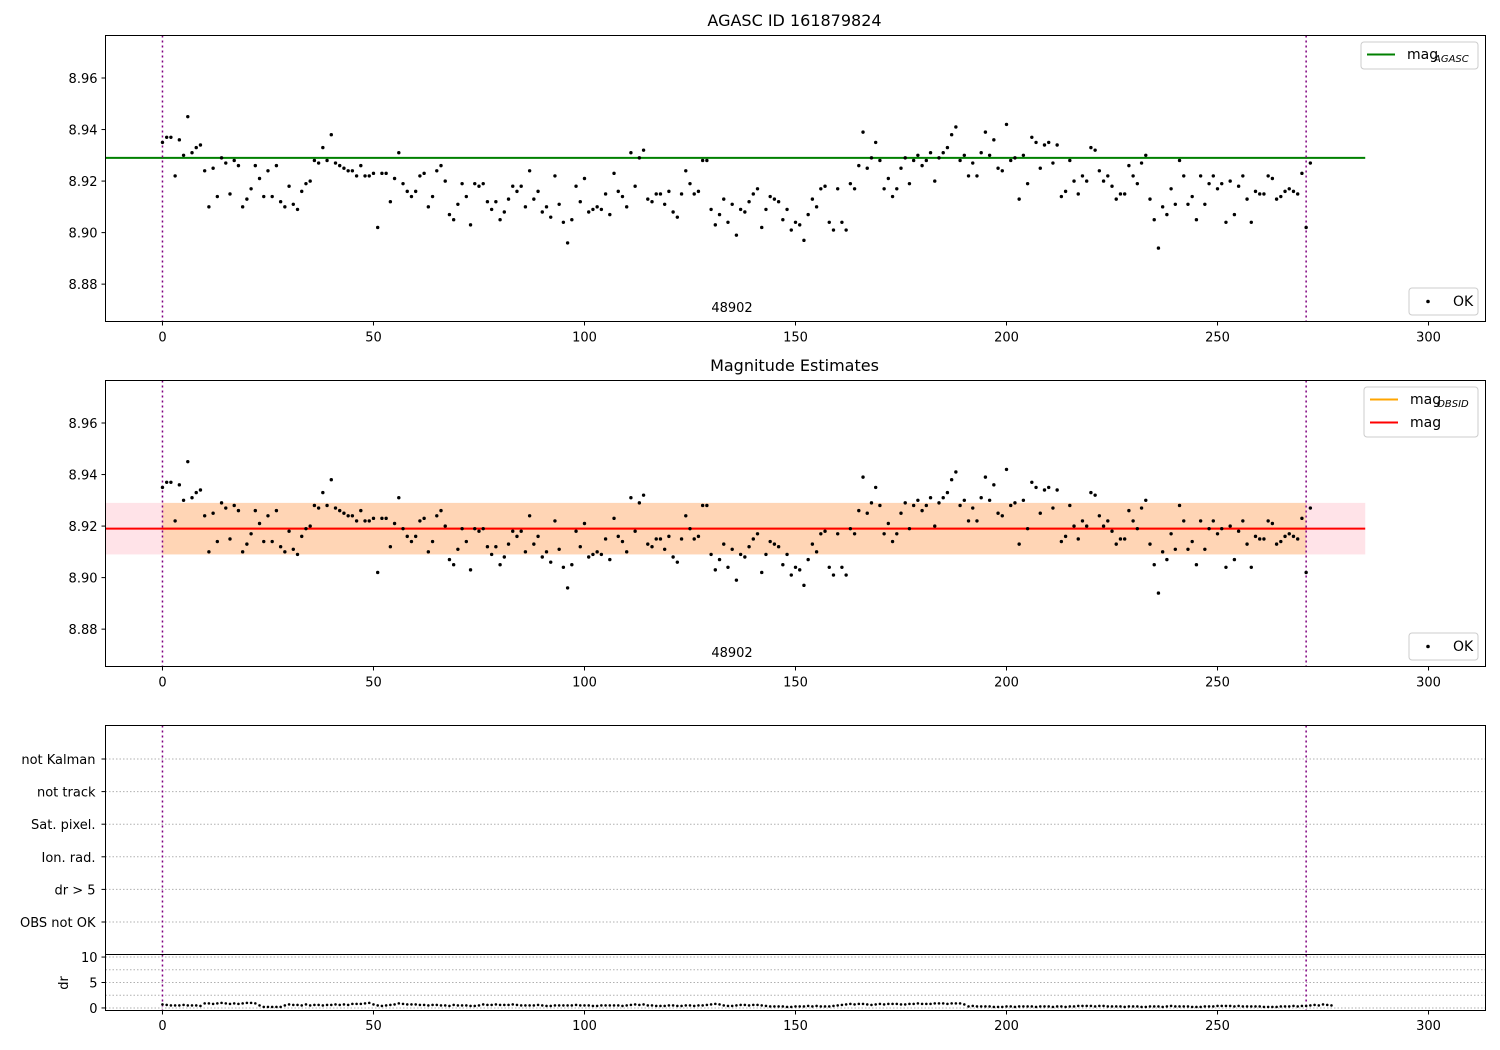 The height and width of the screenshot is (1050, 1500). Describe the element at coordinates (83, 234) in the screenshot. I see `agasc-ytick-label: 8.90` at that location.